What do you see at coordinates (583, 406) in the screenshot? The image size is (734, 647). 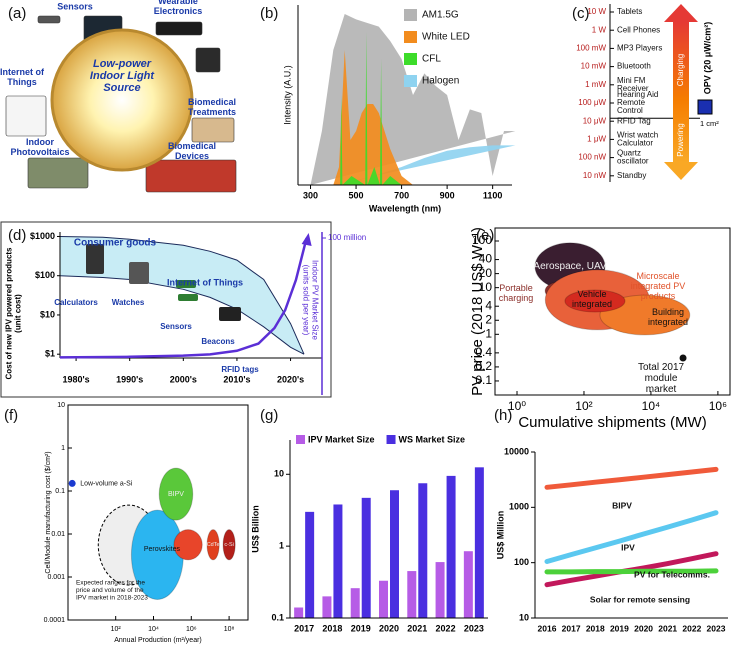 I see `x-tick-label: 10²` at bounding box center [583, 406].